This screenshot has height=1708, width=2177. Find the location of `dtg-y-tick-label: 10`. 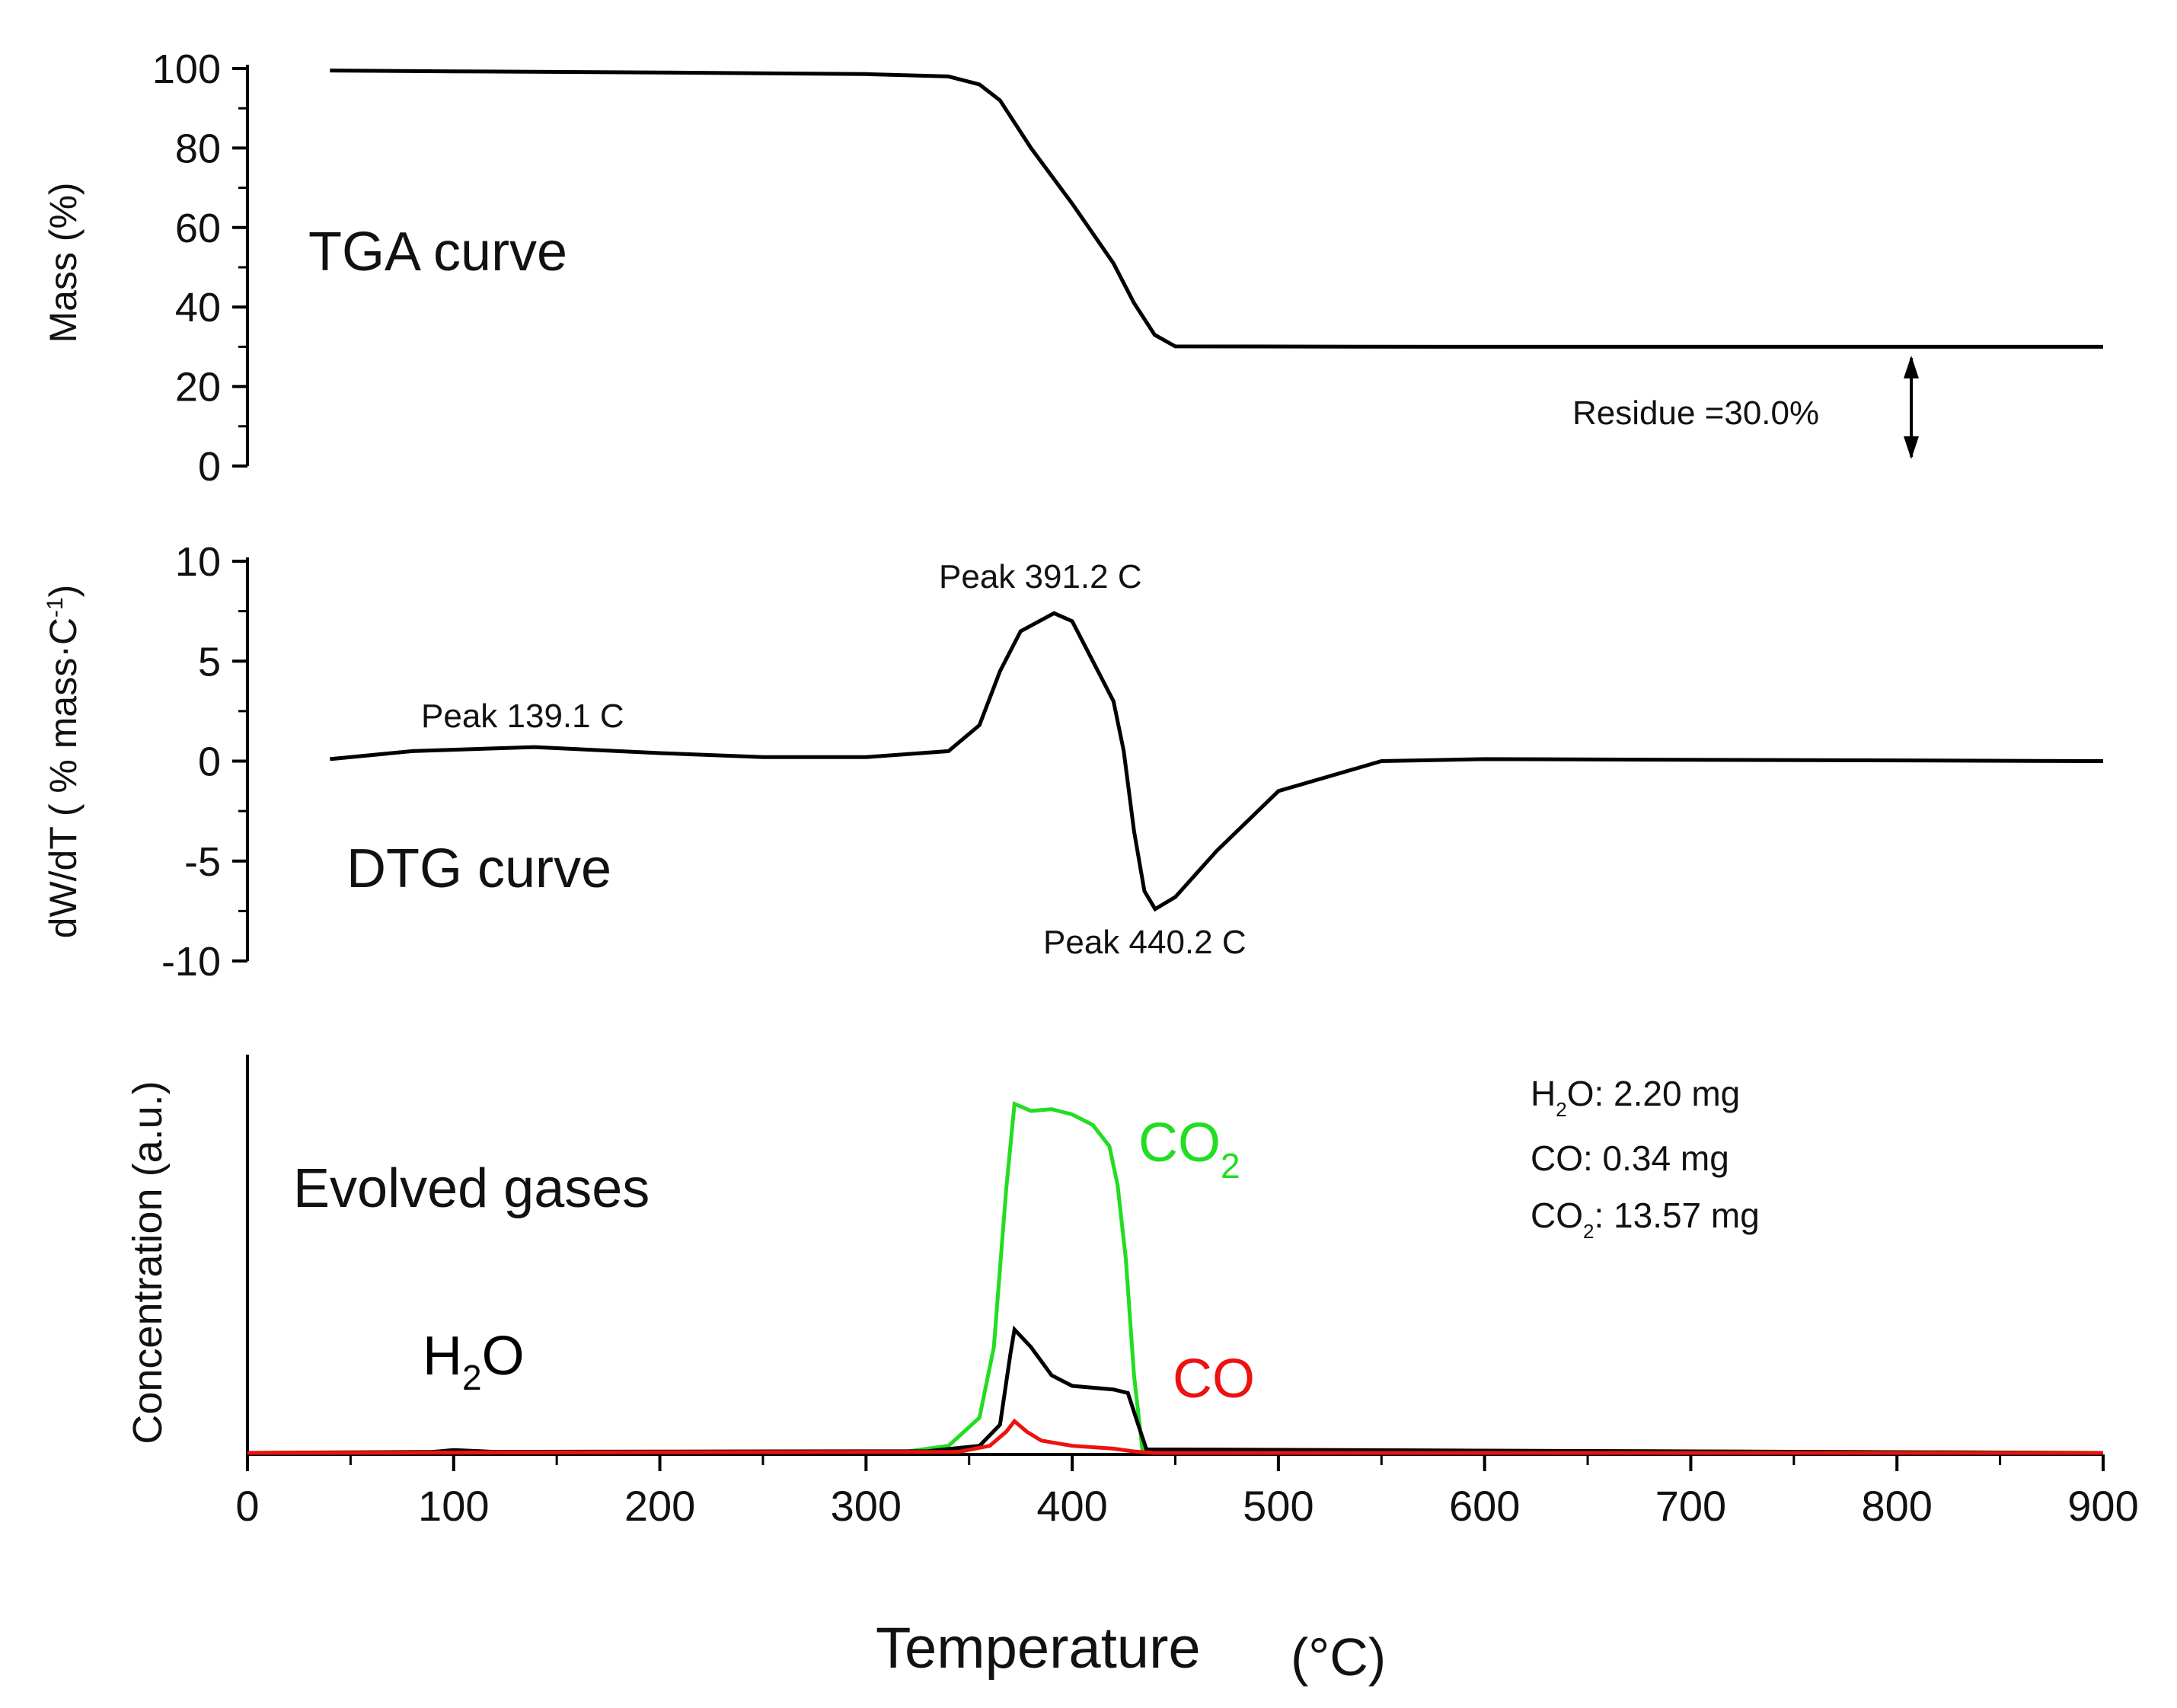

dtg-y-tick-label: 10 is located at coordinates (198, 562).